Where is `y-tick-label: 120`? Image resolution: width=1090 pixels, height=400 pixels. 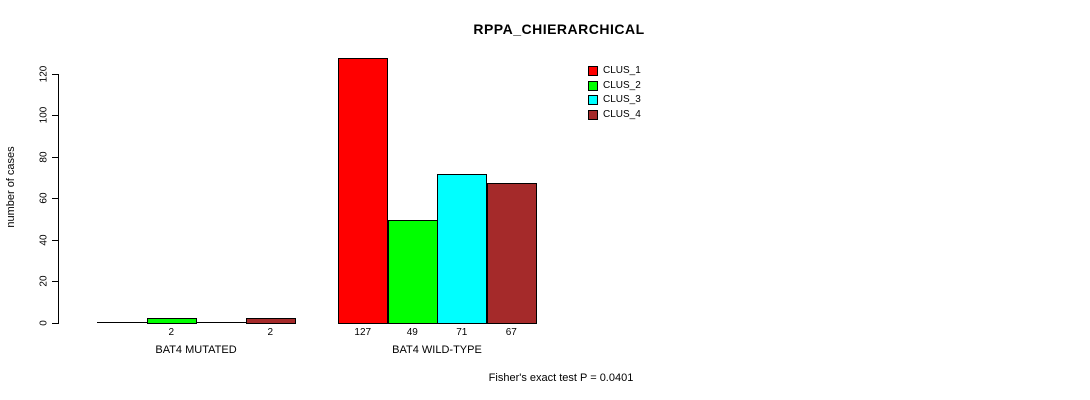
y-tick-label: 120 is located at coordinates (44, 73).